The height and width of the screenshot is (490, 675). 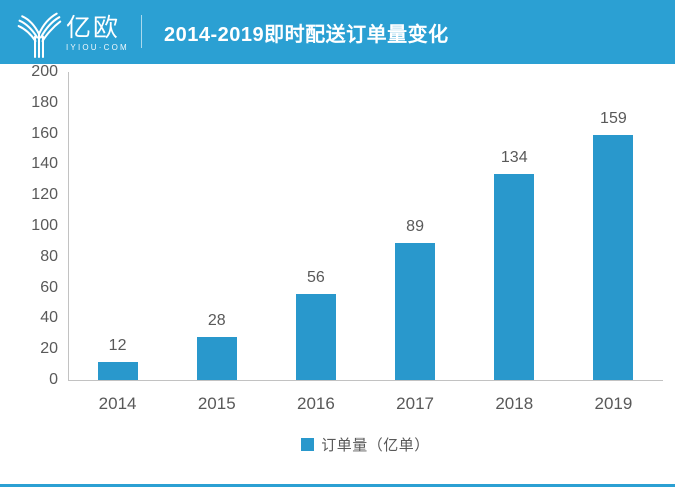 I want to click on bar-value-label: 159, so click(x=613, y=118).